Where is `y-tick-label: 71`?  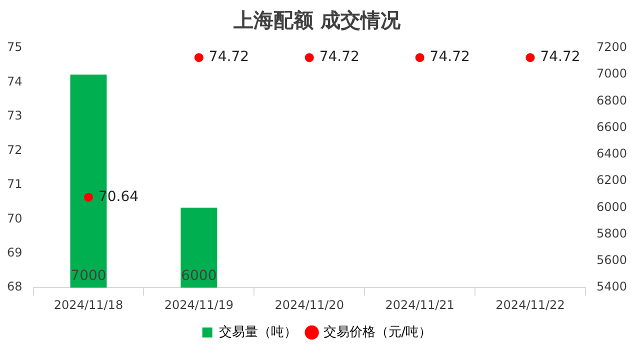 y-tick-label: 71 is located at coordinates (14, 184).